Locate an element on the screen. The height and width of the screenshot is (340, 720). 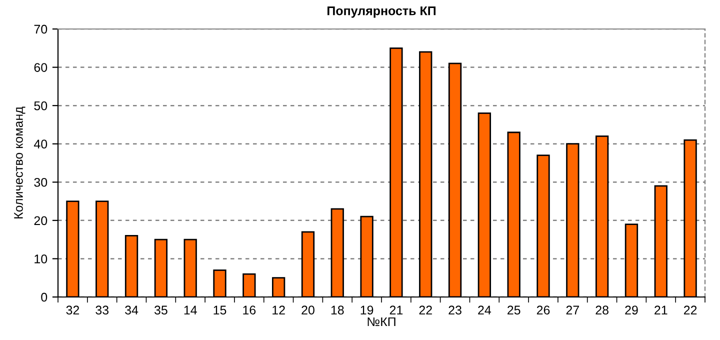
chart-title: Популярность КП is located at coordinates (382, 12).